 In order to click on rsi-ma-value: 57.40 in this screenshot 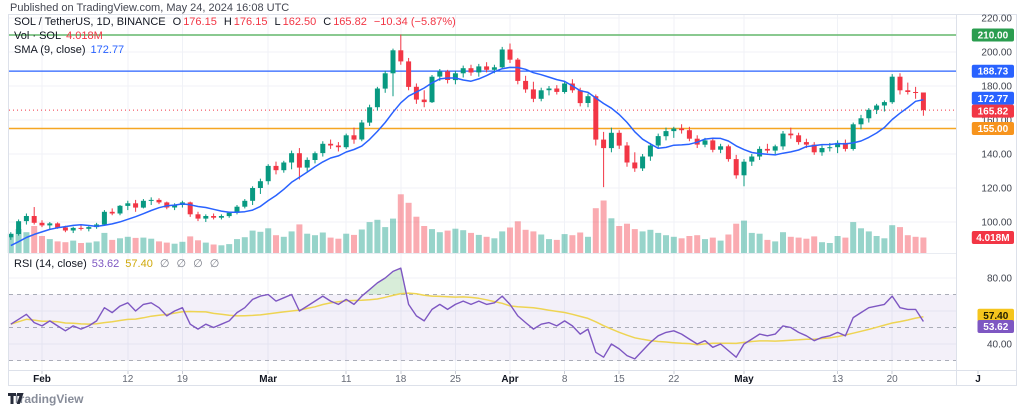, I will do `click(139, 264)`.